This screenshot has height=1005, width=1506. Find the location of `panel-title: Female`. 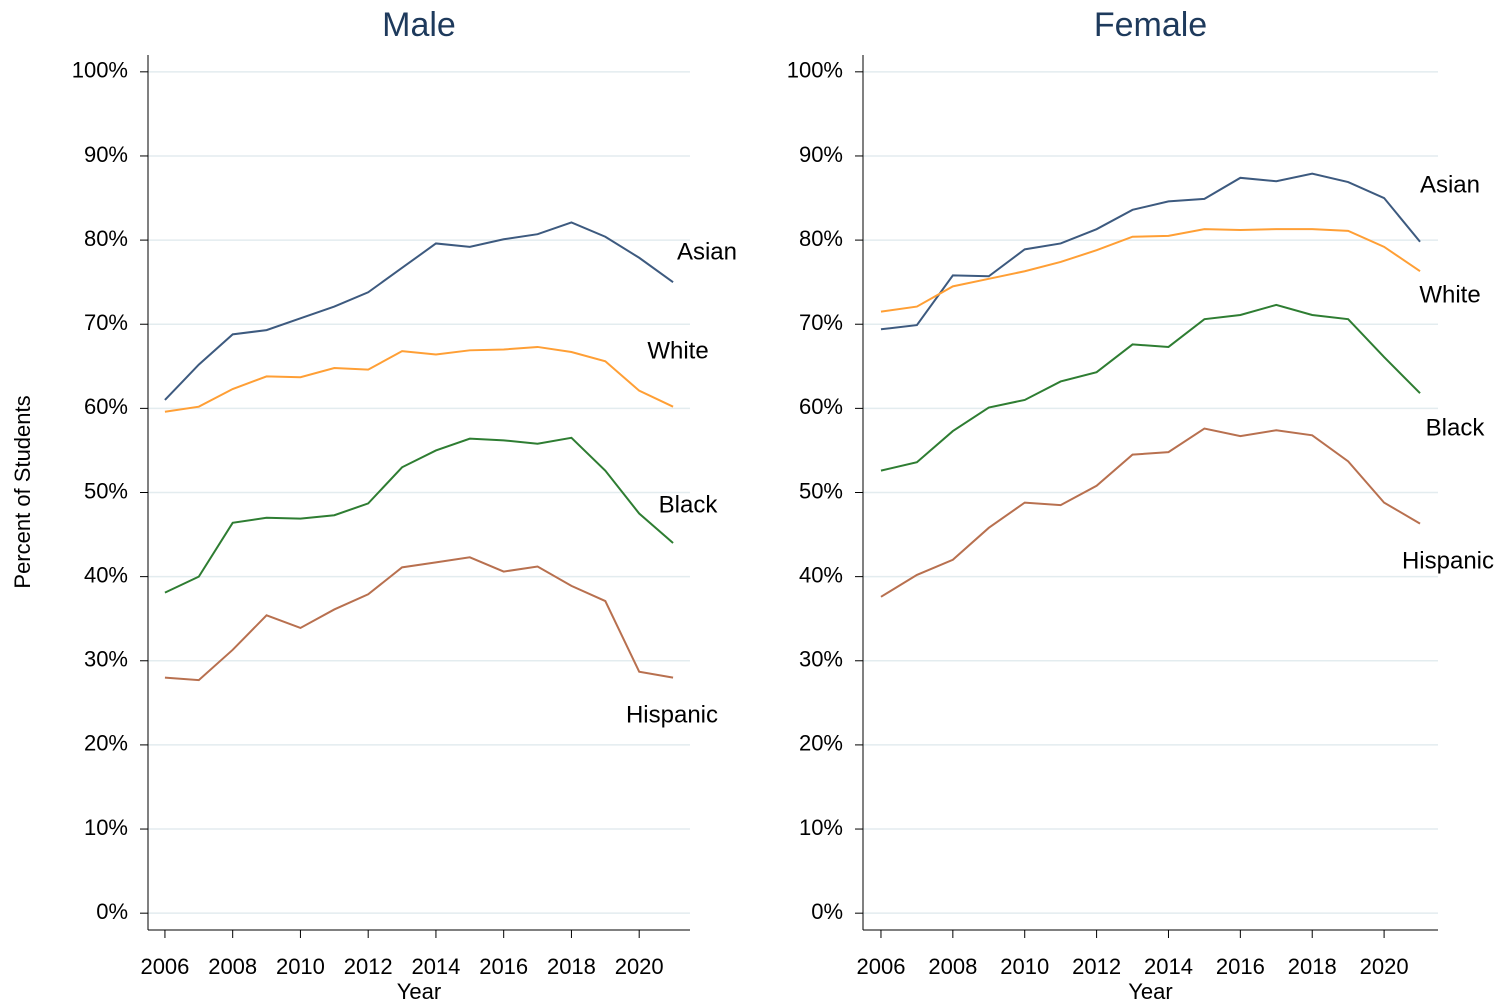

panel-title: Female is located at coordinates (1150, 25).